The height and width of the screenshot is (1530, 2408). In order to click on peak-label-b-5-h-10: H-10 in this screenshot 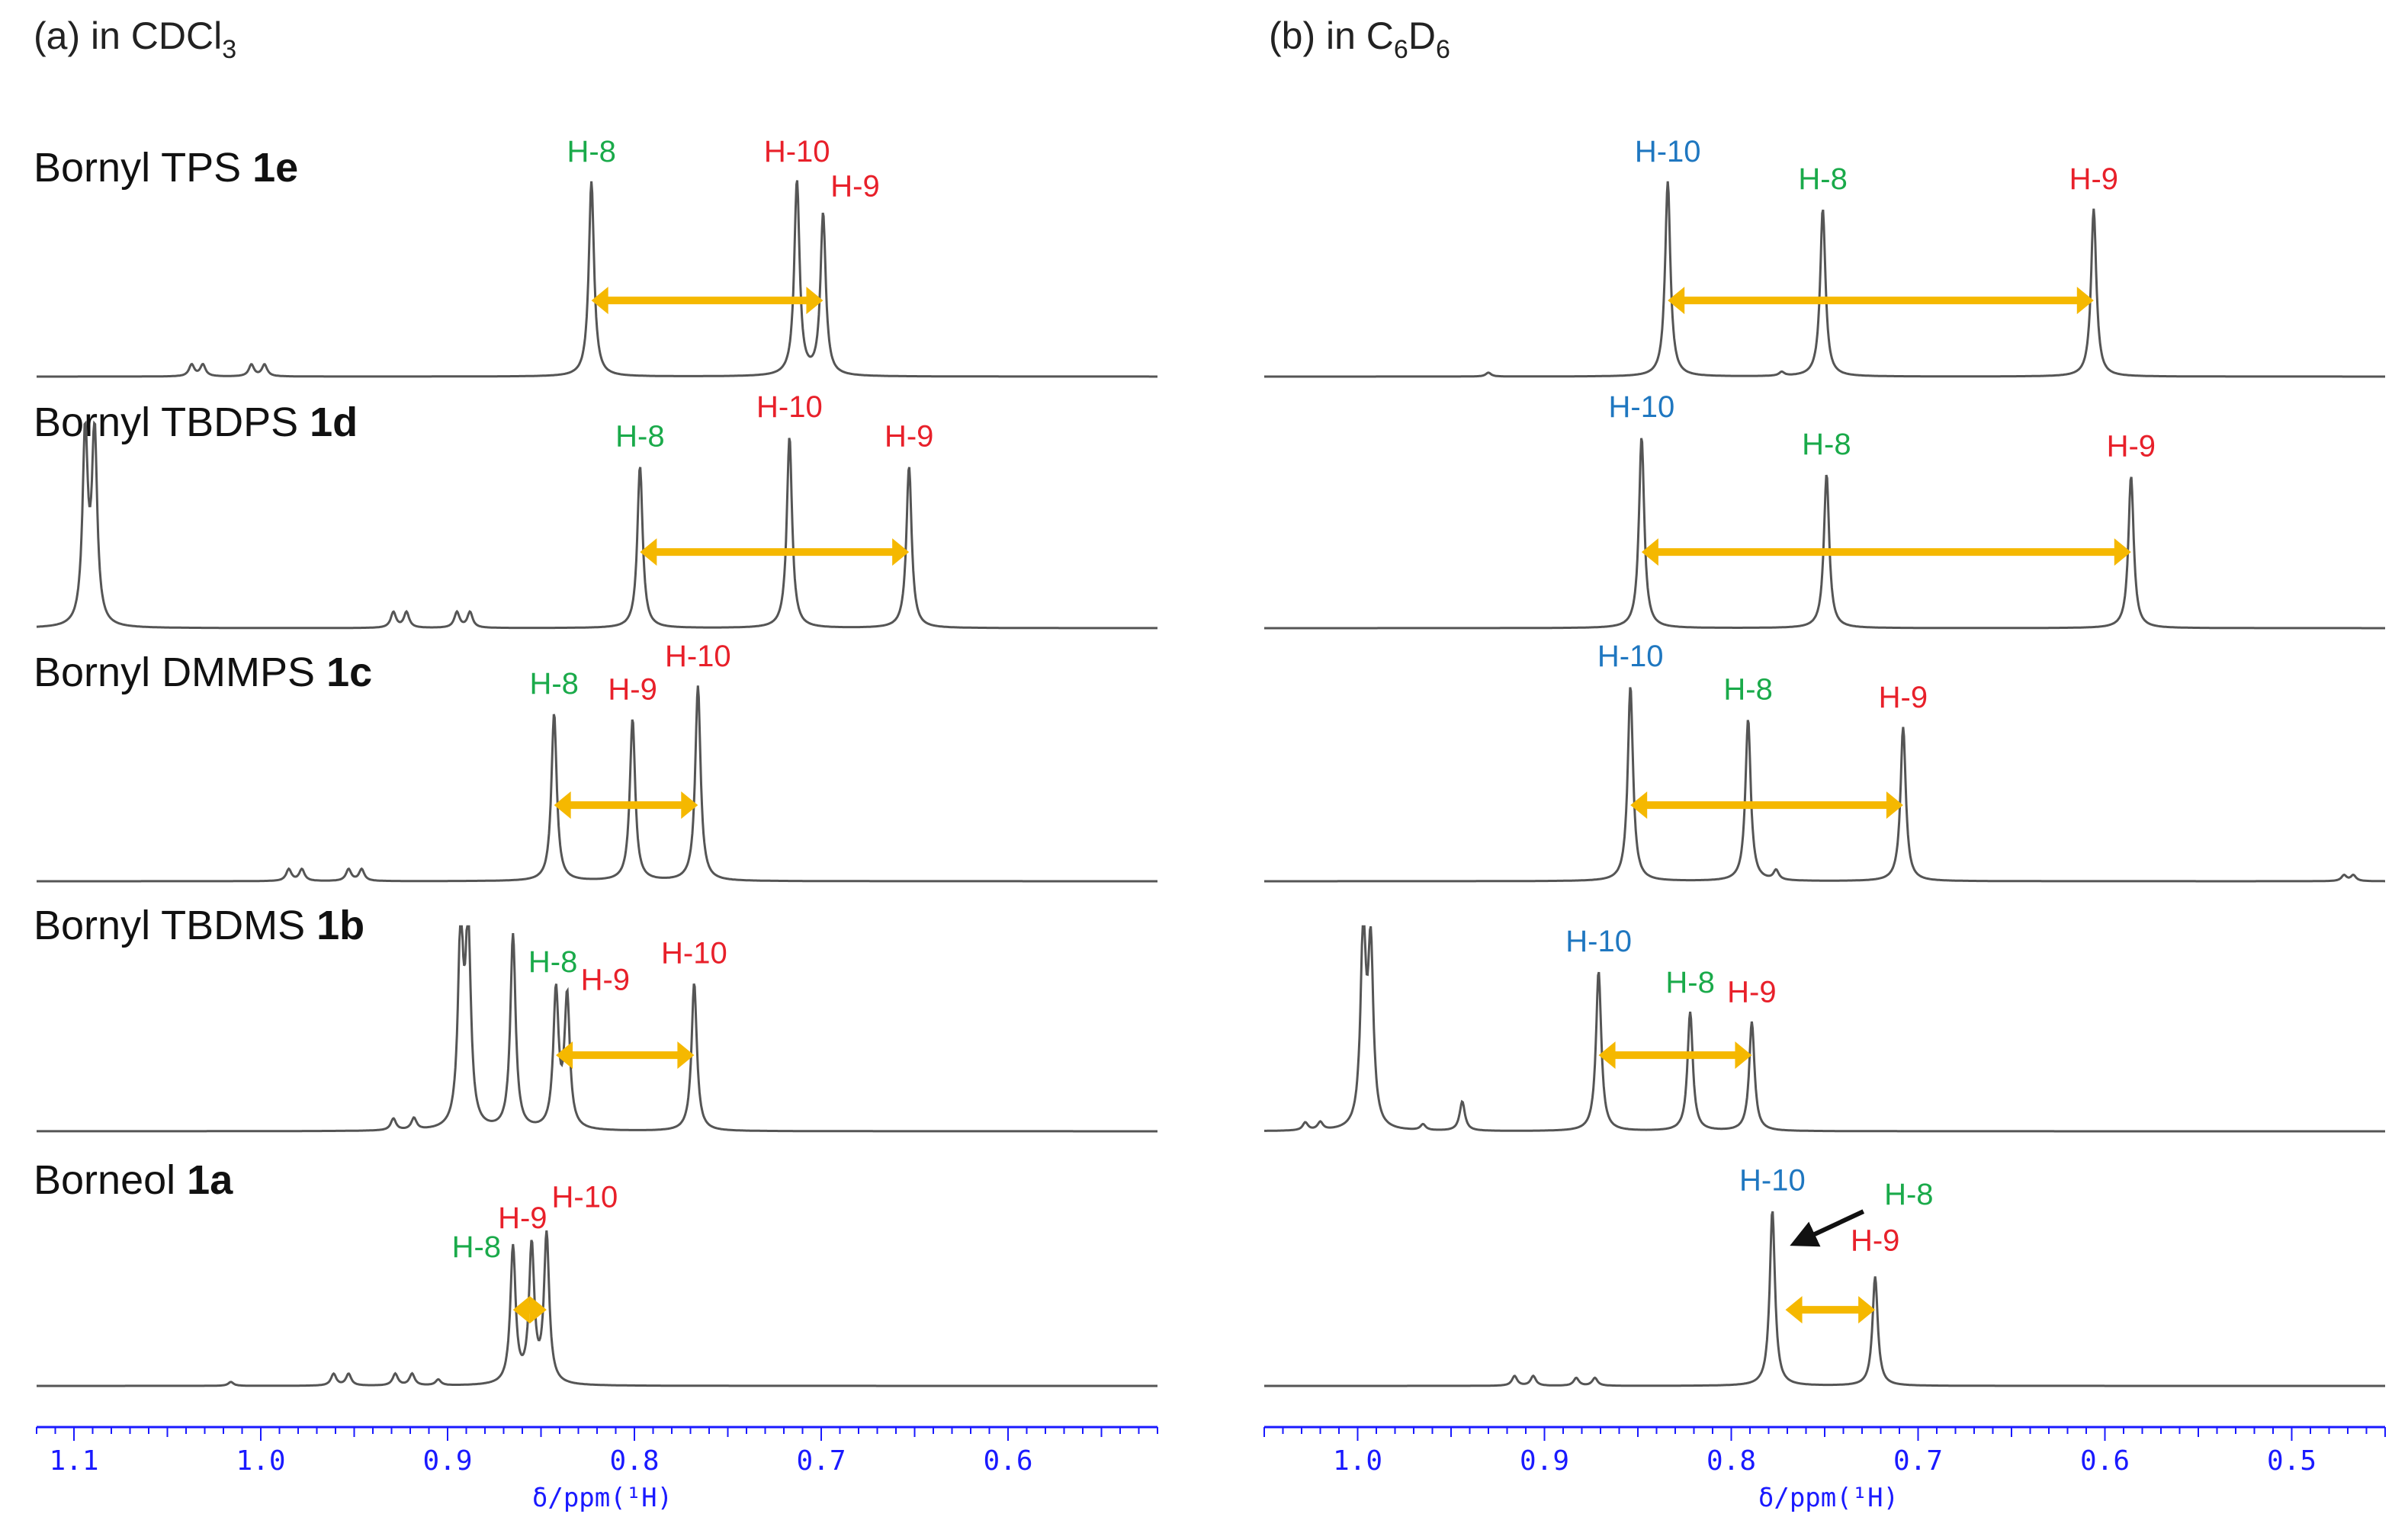, I will do `click(1772, 1181)`.